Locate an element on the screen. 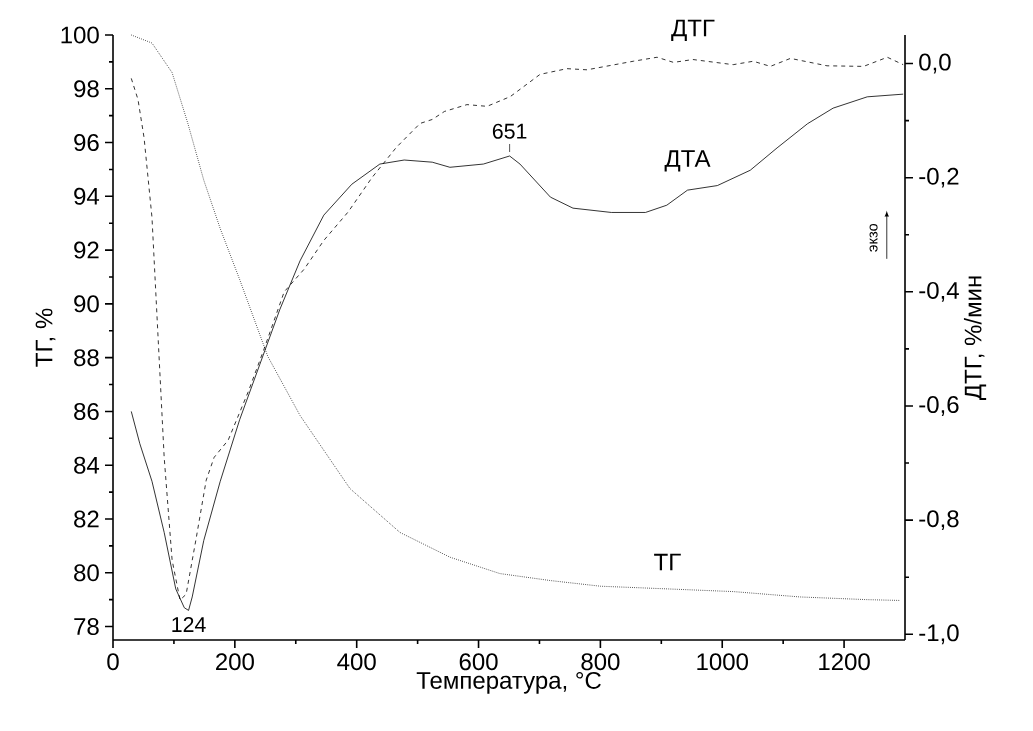 The height and width of the screenshot is (731, 1033). annotation: 651 is located at coordinates (509, 131).